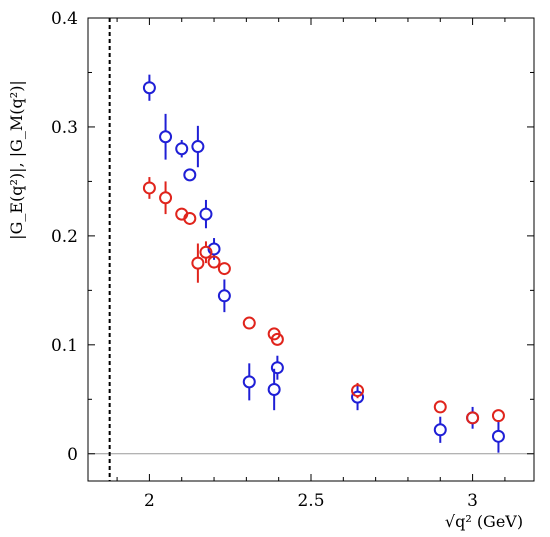 The width and height of the screenshot is (550, 537). Describe the element at coordinates (149, 501) in the screenshot. I see `x-tick-label: 2` at that location.